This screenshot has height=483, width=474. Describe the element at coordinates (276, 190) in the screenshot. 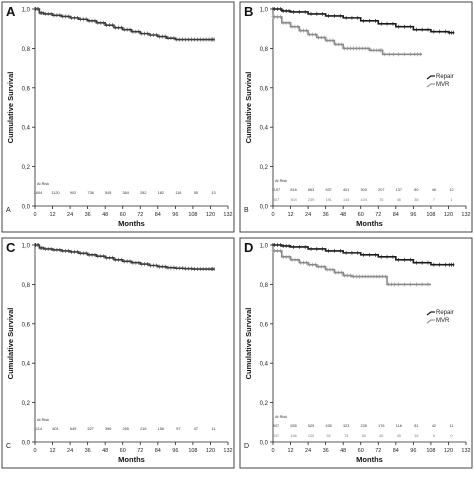

I see `at-risk-count: 1197` at that location.